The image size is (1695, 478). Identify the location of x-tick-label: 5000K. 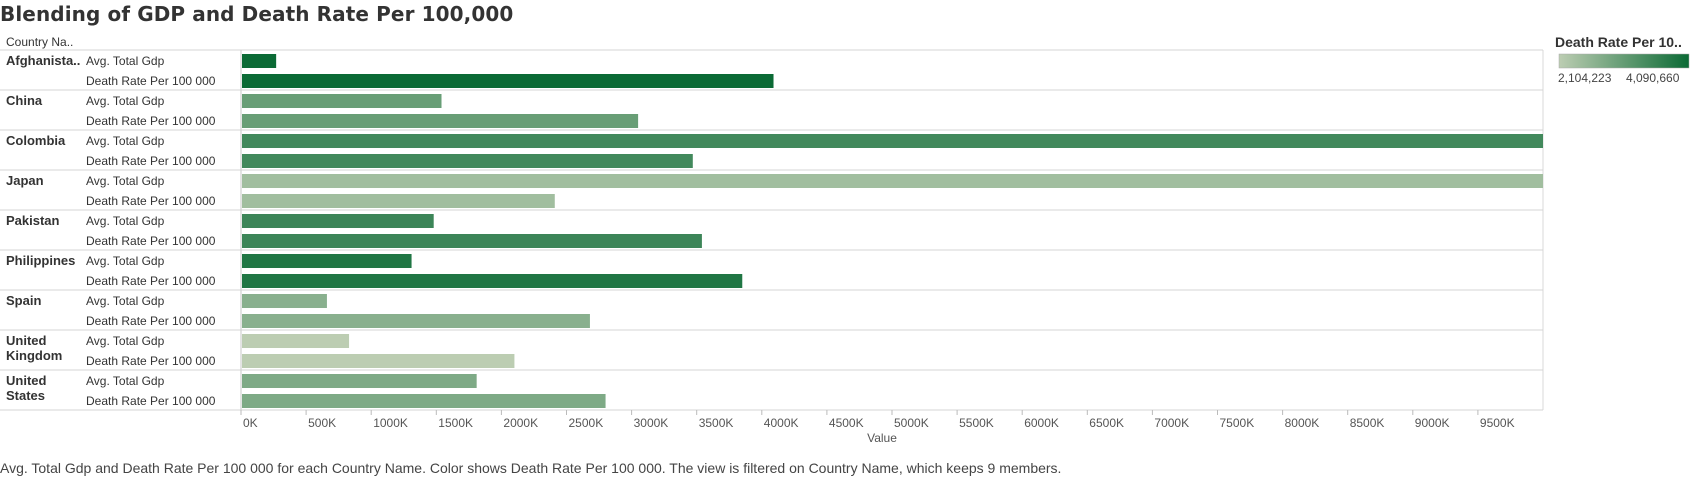
(911, 423).